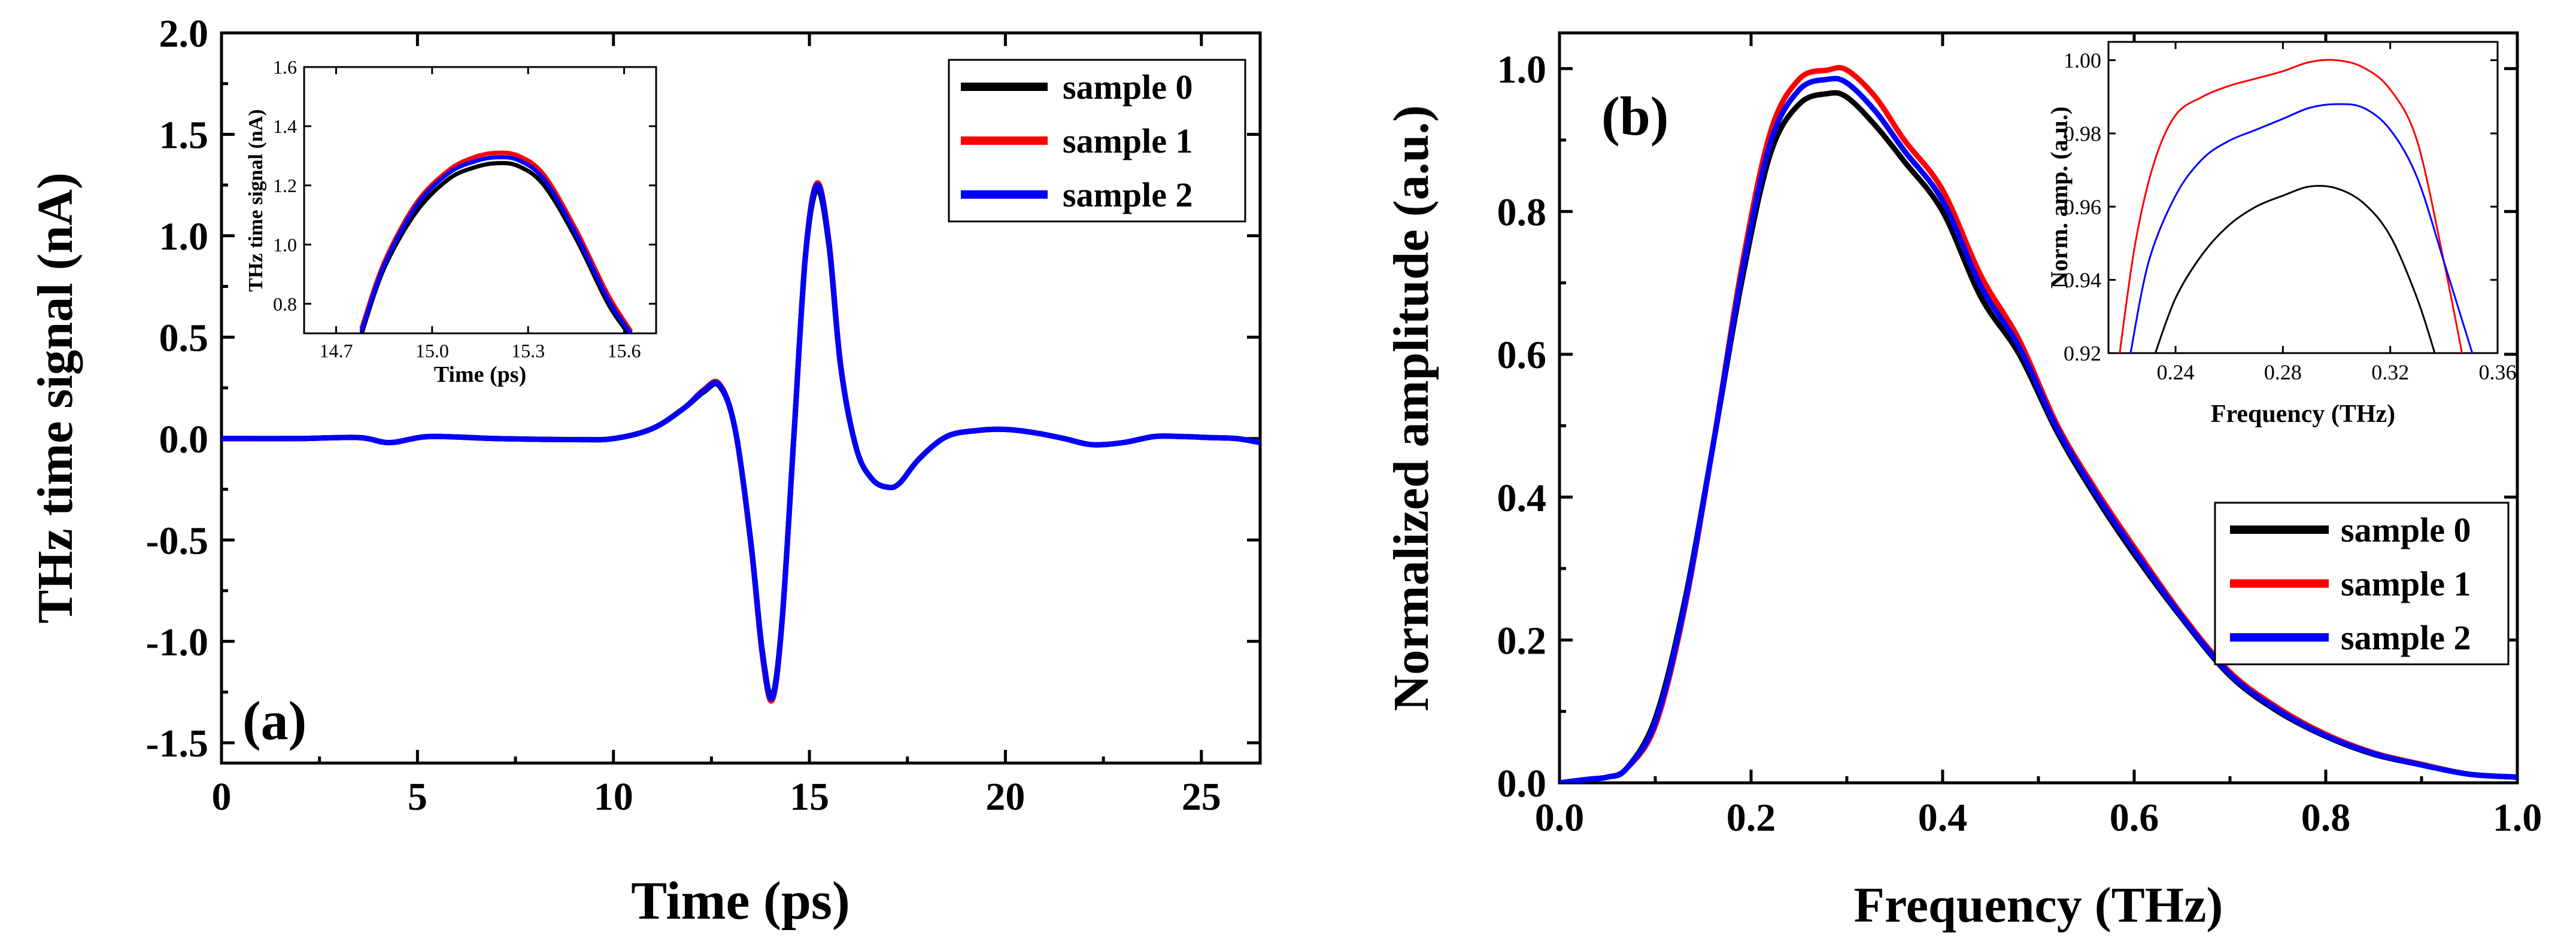 Image resolution: width=2576 pixels, height=948 pixels. What do you see at coordinates (177, 744) in the screenshot?
I see `panel-a-y-tick-label: -1.5` at bounding box center [177, 744].